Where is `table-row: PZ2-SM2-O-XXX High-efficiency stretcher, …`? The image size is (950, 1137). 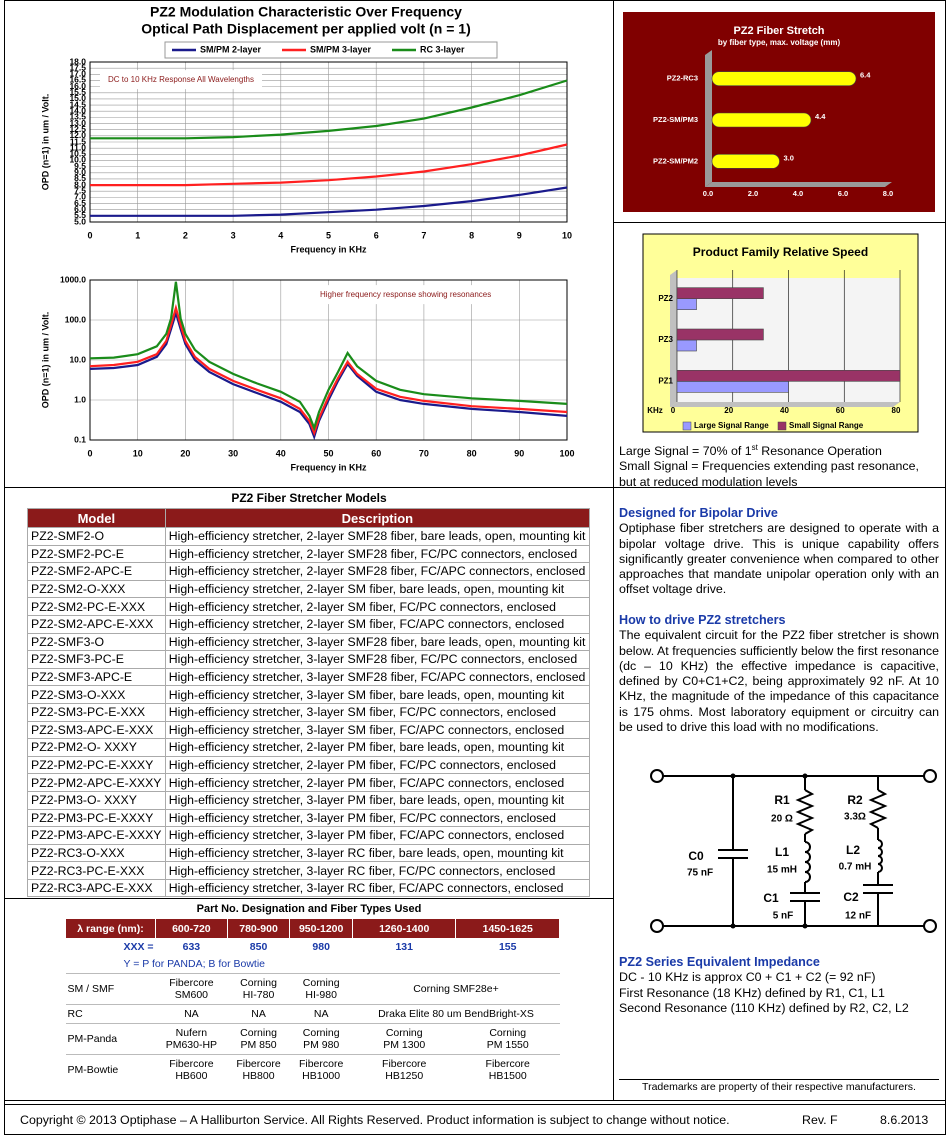 table-row: PZ2-SM2-O-XXX High-efficiency stretcher, … is located at coordinates (309, 589).